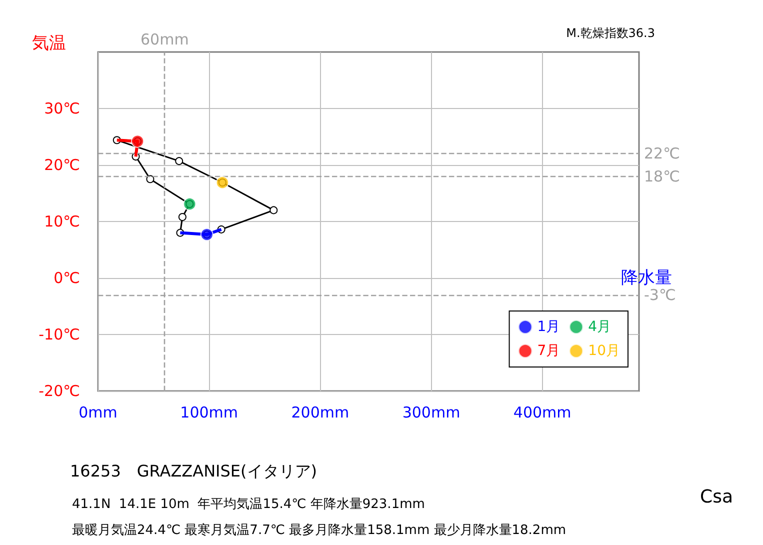  What do you see at coordinates (49, 44) in the screenshot?
I see `y-axis-title: 気温` at bounding box center [49, 44].